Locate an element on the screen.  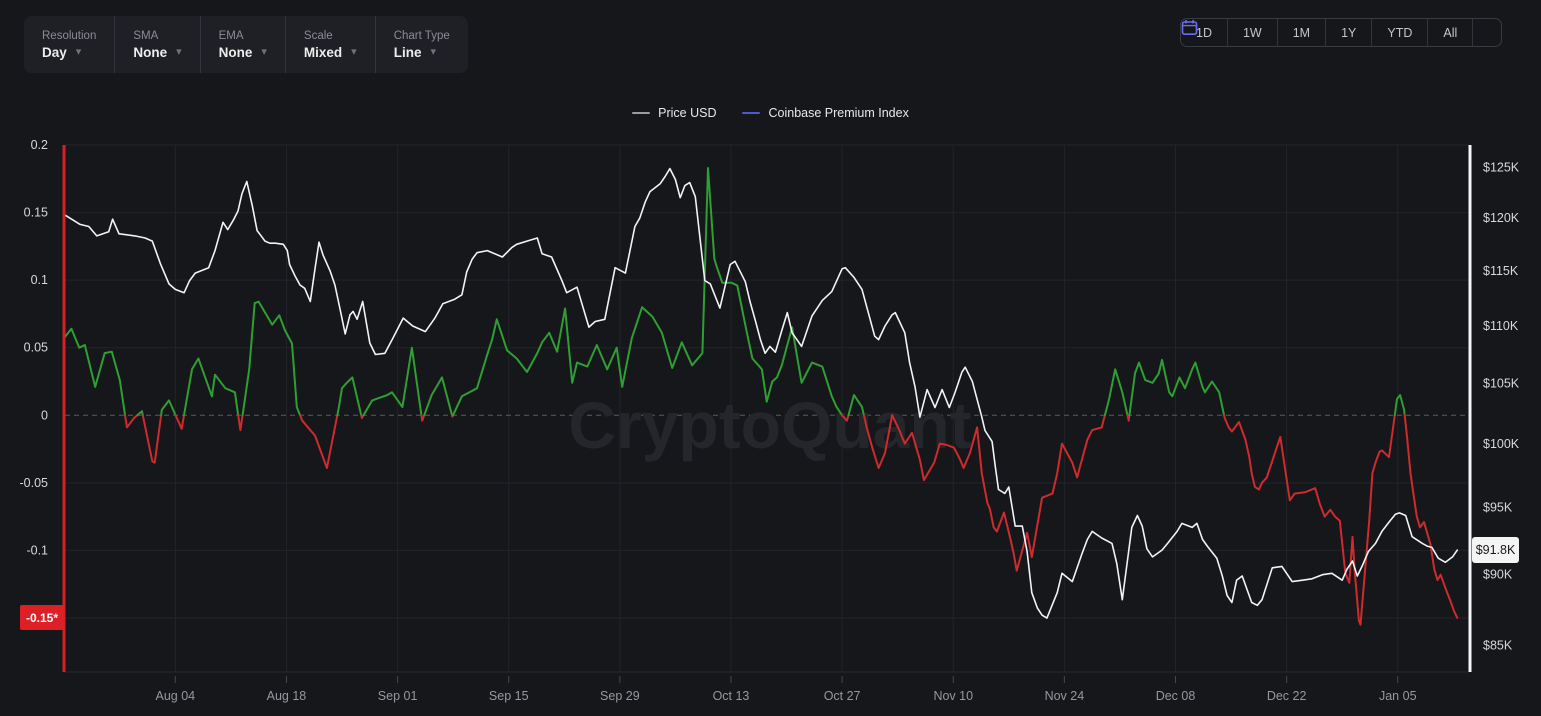
ema-label: EMA is located at coordinates (231, 35).